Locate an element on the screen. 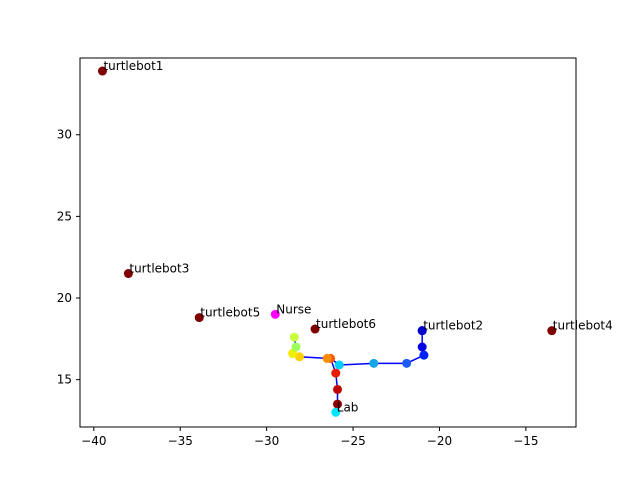  x-tick-label: −30 is located at coordinates (266, 441).